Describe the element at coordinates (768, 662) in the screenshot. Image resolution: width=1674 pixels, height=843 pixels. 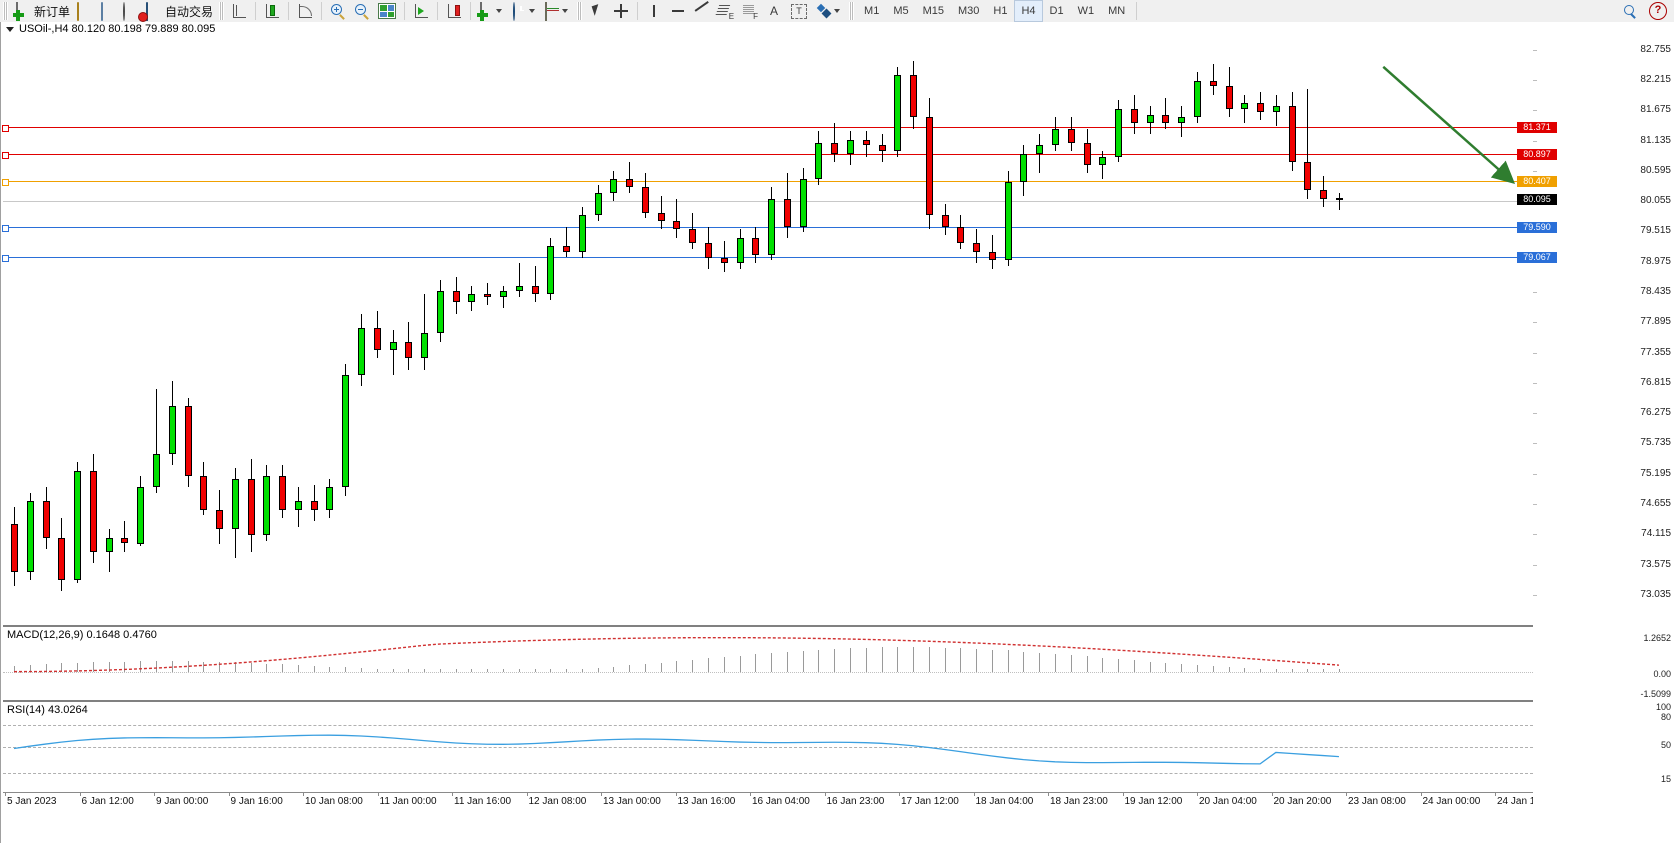
I see `macd-pane: MACD(12,26,9) 0.1648 0.4760` at that location.